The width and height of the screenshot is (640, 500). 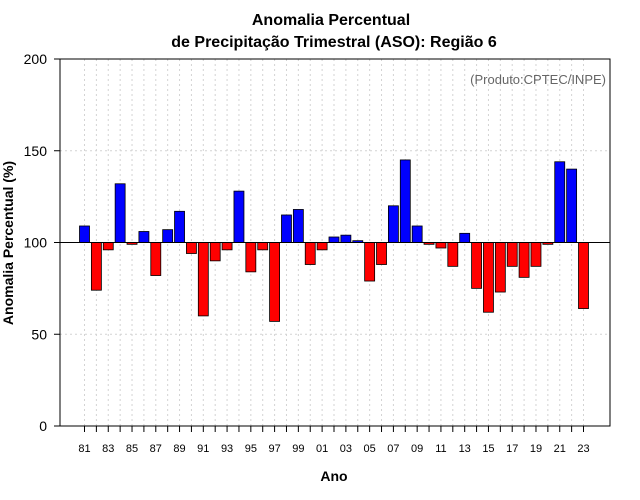 What do you see at coordinates (331, 20) in the screenshot?
I see `chart-title-line1: Anomalia Percentual` at bounding box center [331, 20].